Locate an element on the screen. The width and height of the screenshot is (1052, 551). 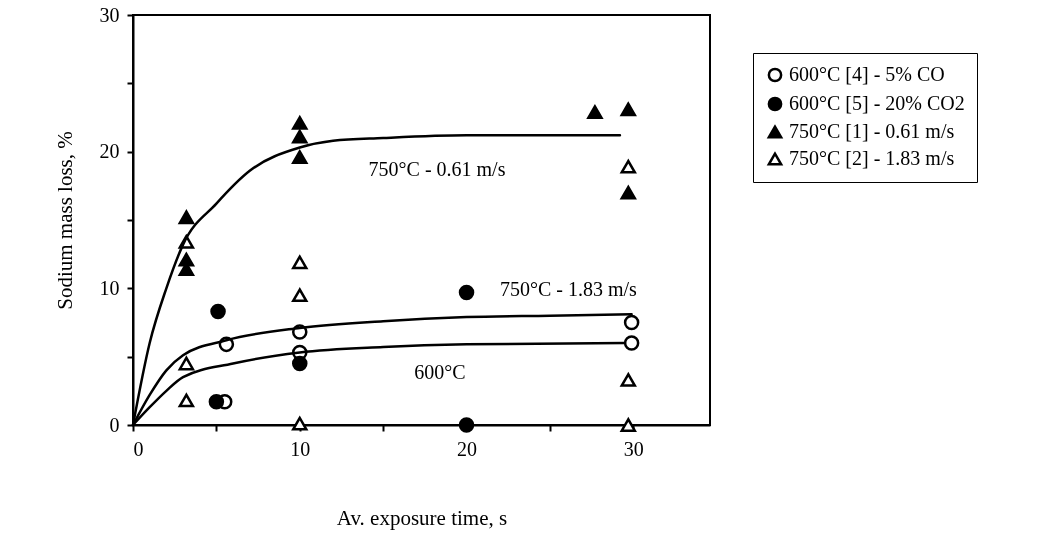
annotation: 750°C - 0.61 m/s is located at coordinates (437, 169).